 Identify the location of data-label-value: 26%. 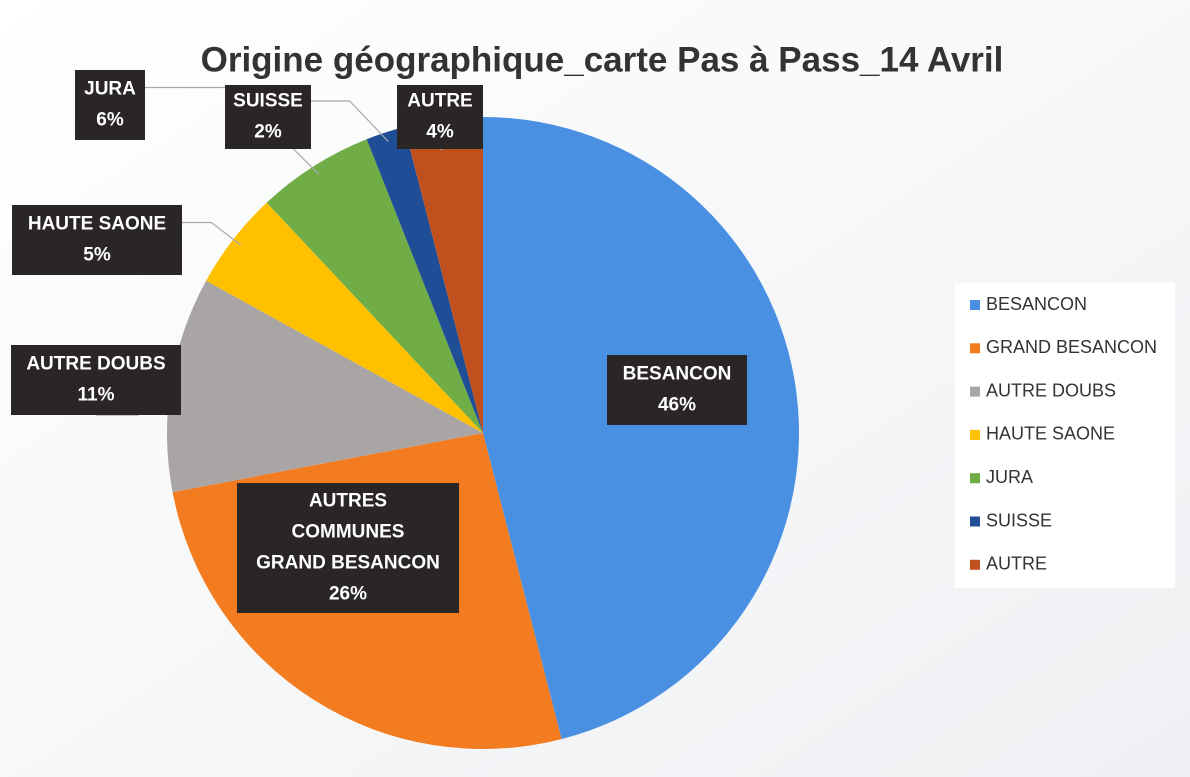
(348, 594).